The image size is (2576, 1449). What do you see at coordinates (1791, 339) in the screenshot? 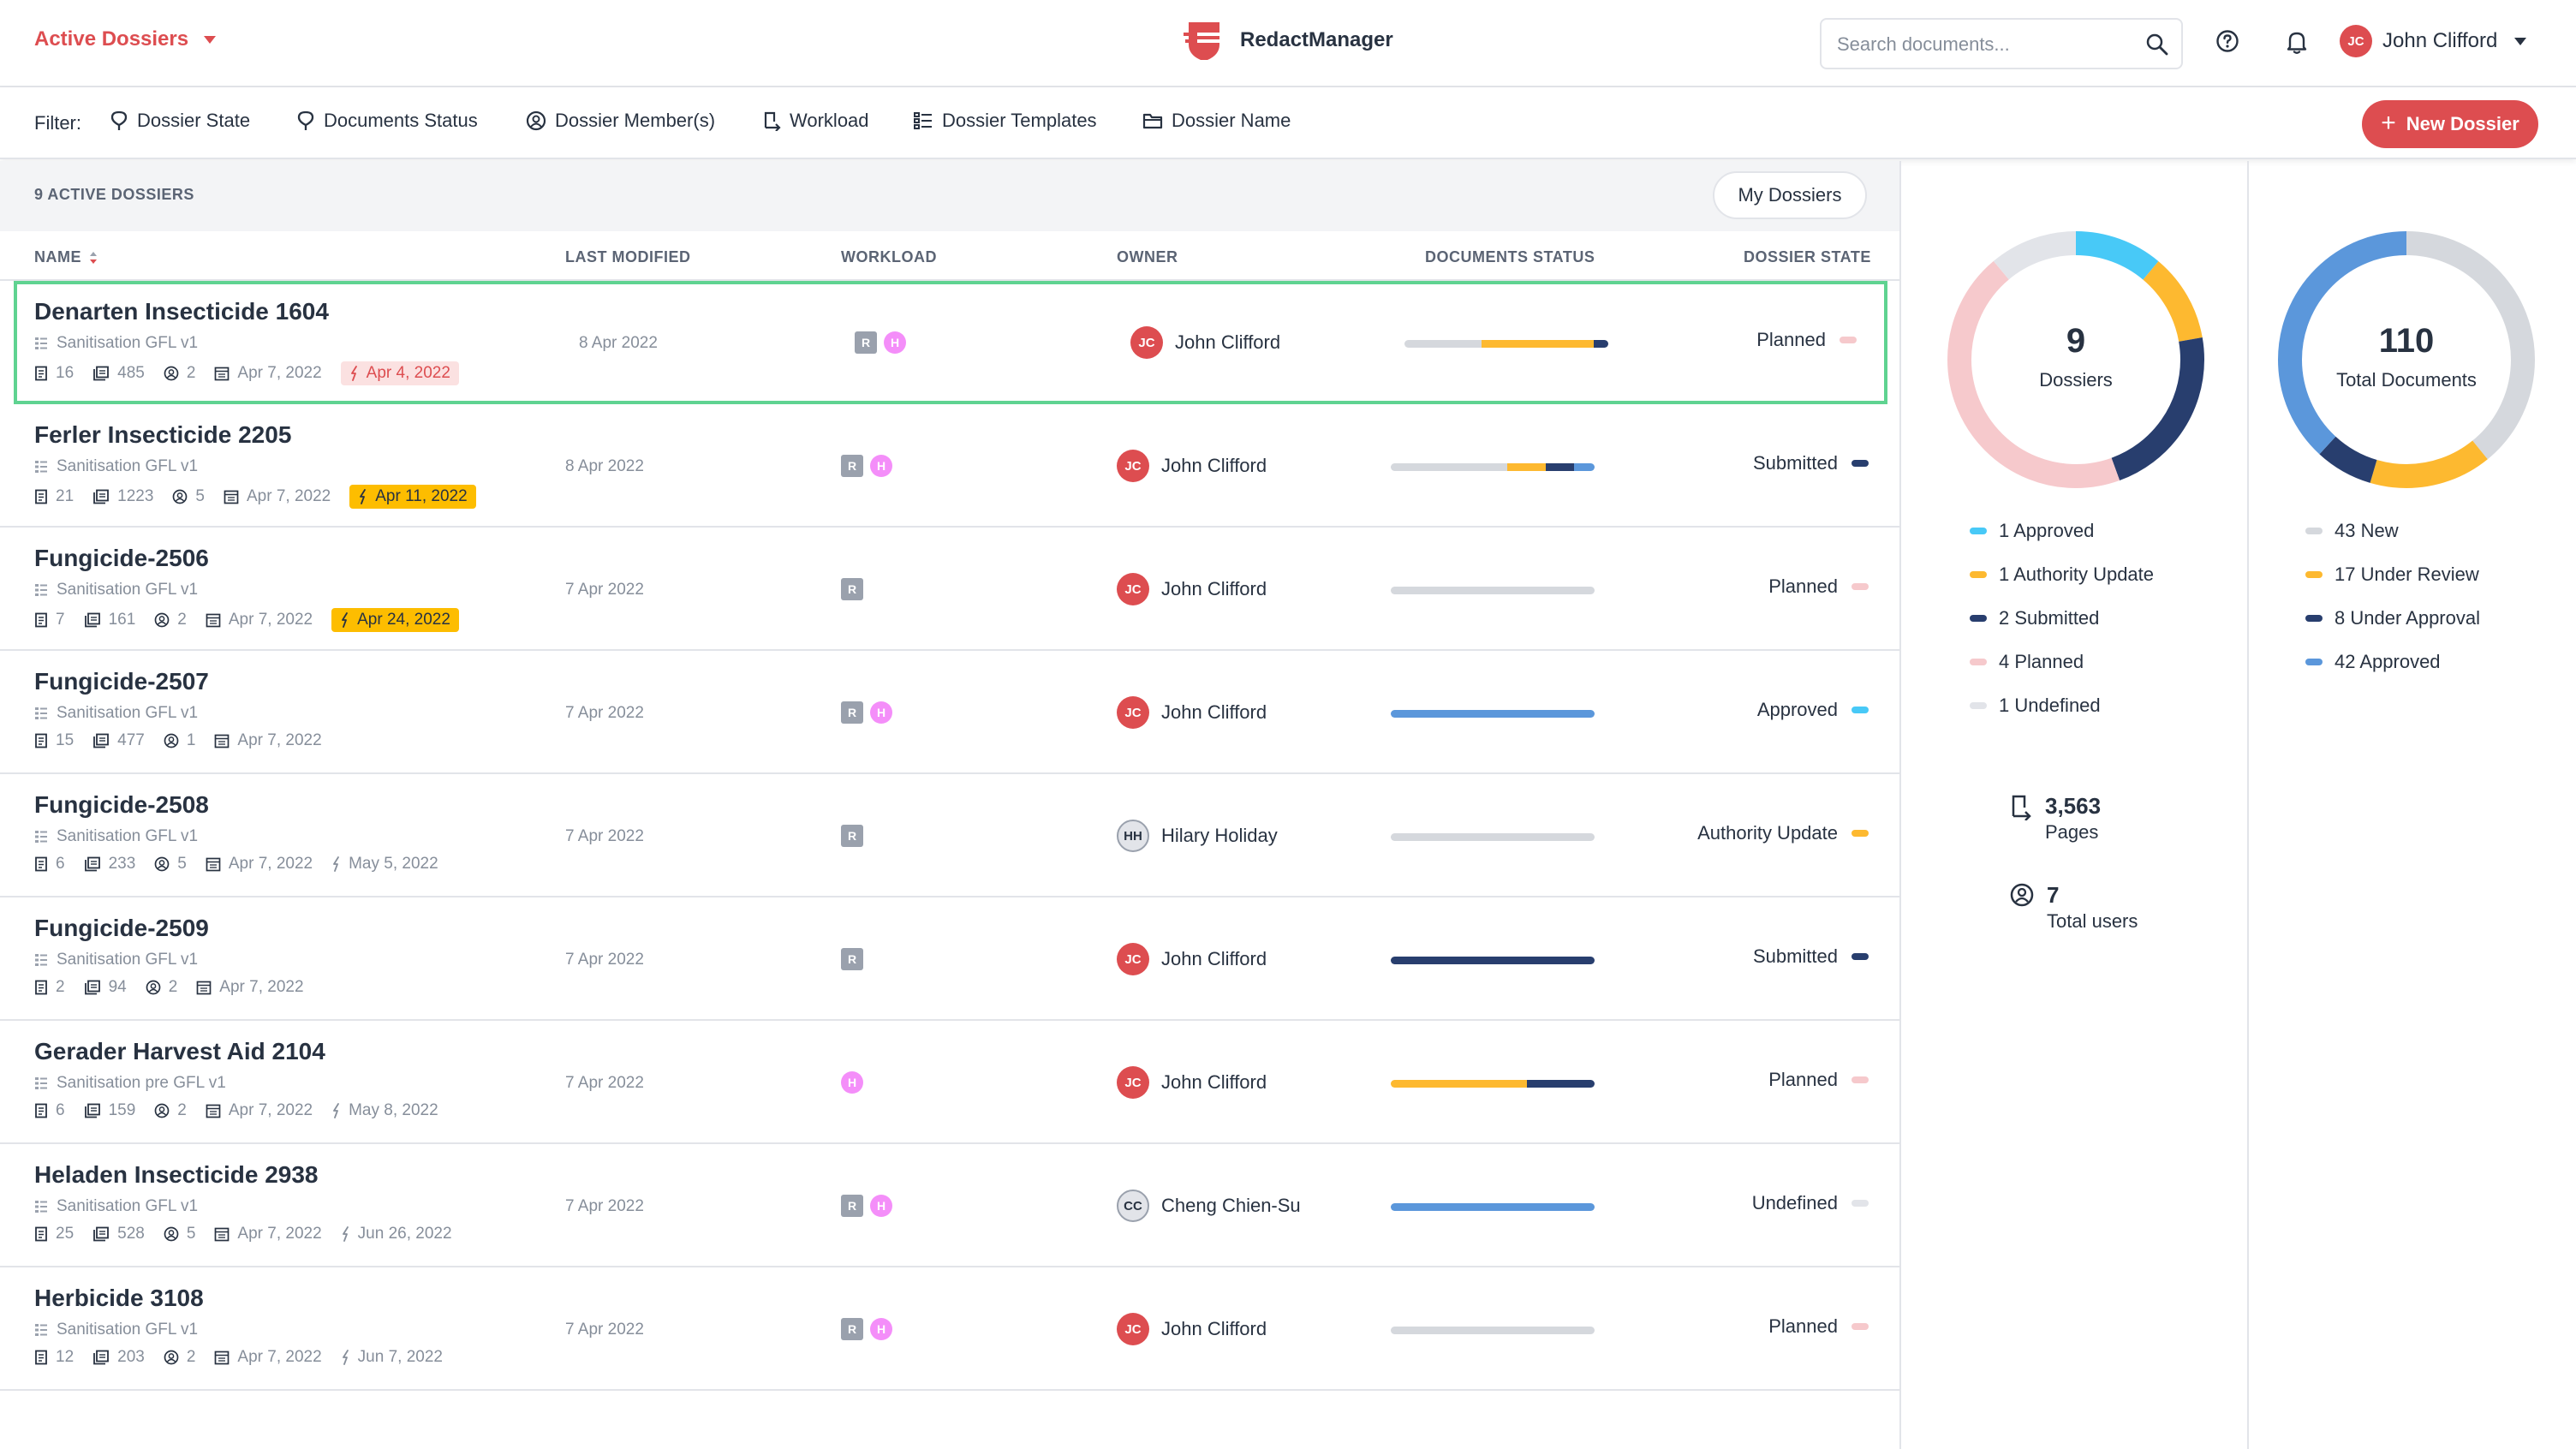
I see `dossier-state-label: Planned` at bounding box center [1791, 339].